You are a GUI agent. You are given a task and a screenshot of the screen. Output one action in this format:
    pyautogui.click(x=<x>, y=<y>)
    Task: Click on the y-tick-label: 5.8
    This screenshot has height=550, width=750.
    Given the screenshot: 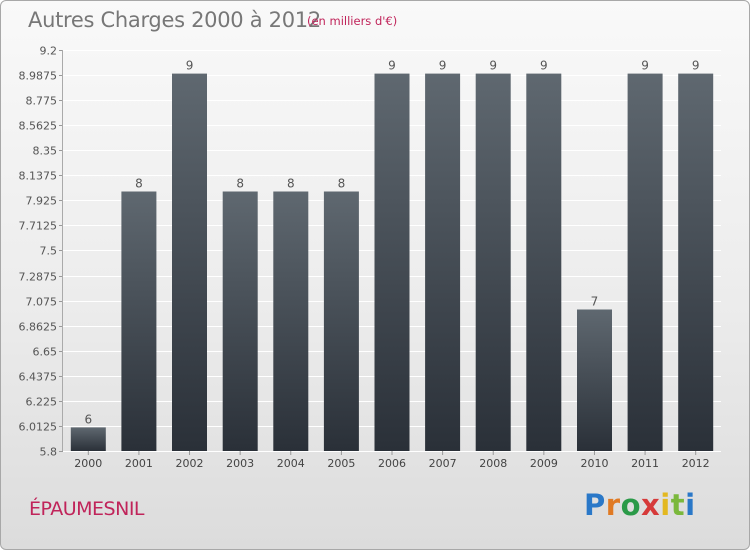 What is the action you would take?
    pyautogui.click(x=49, y=452)
    